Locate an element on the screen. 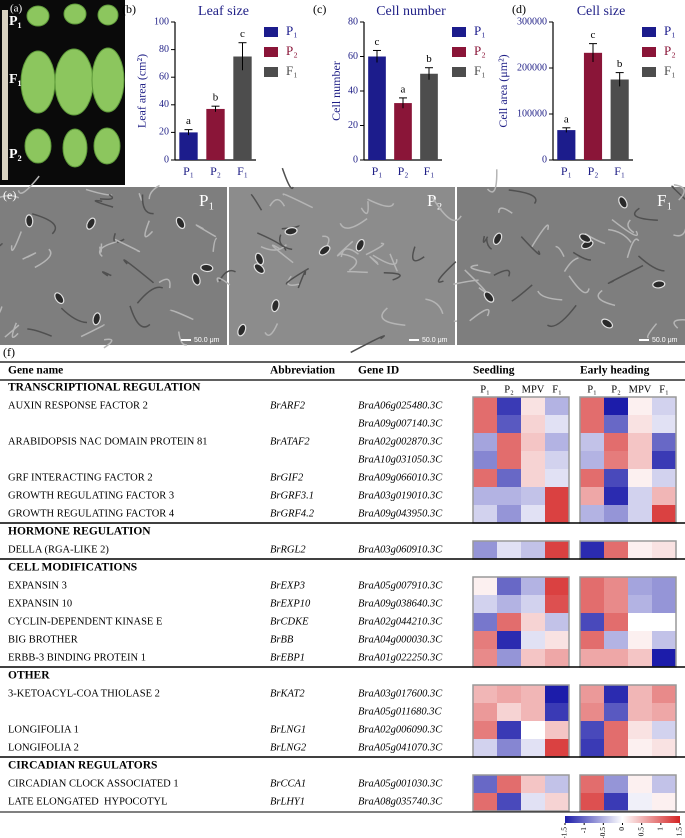  x-tick-label: F₁ is located at coordinates (619, 171).